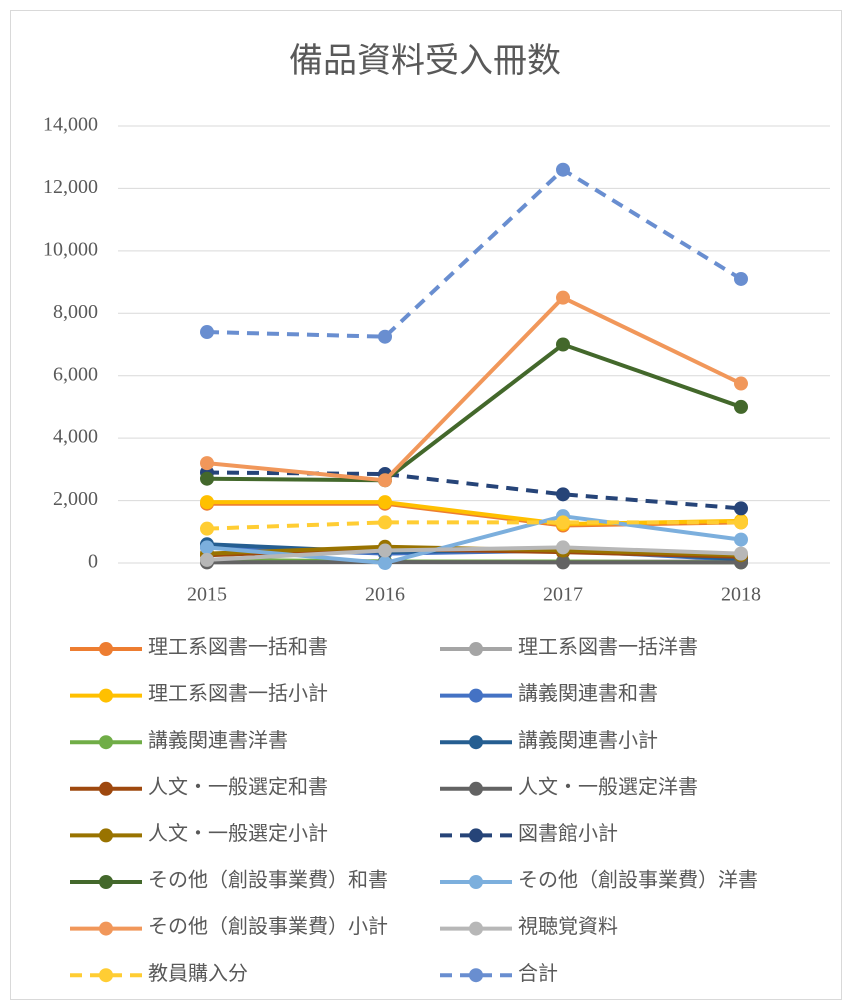 The image size is (851, 1006). What do you see at coordinates (638, 880) in the screenshot?
I see `legend-label: その他（創設事業費）洋書` at bounding box center [638, 880].